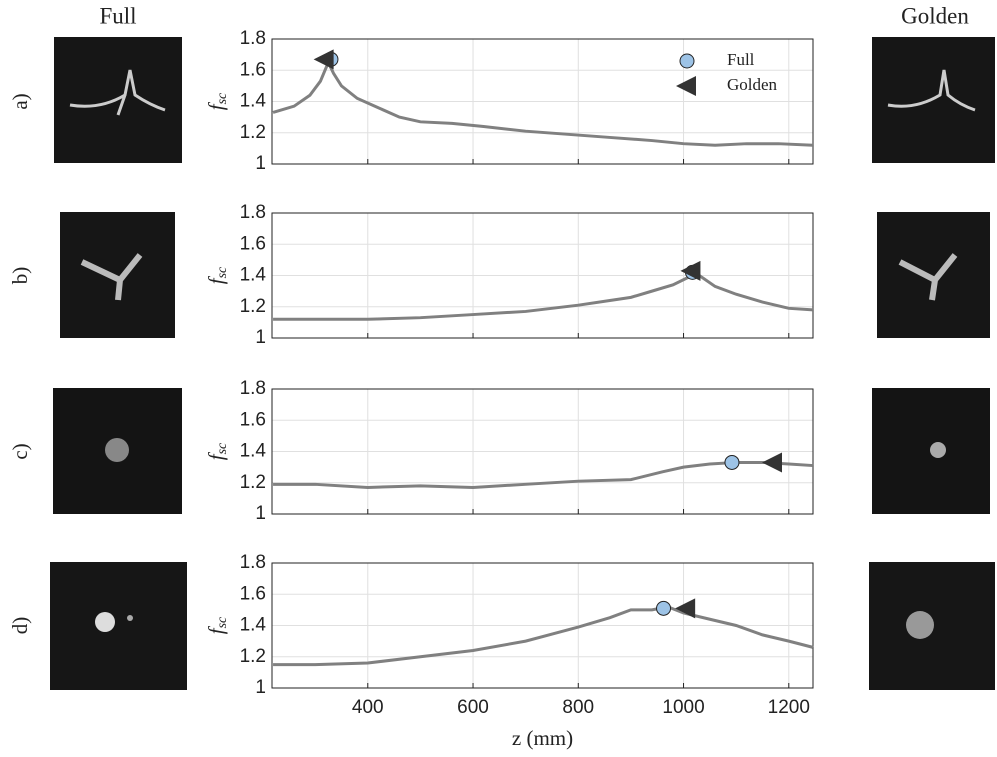 Image resolution: width=997 pixels, height=757 pixels. I want to click on row-label: b), so click(20, 276).